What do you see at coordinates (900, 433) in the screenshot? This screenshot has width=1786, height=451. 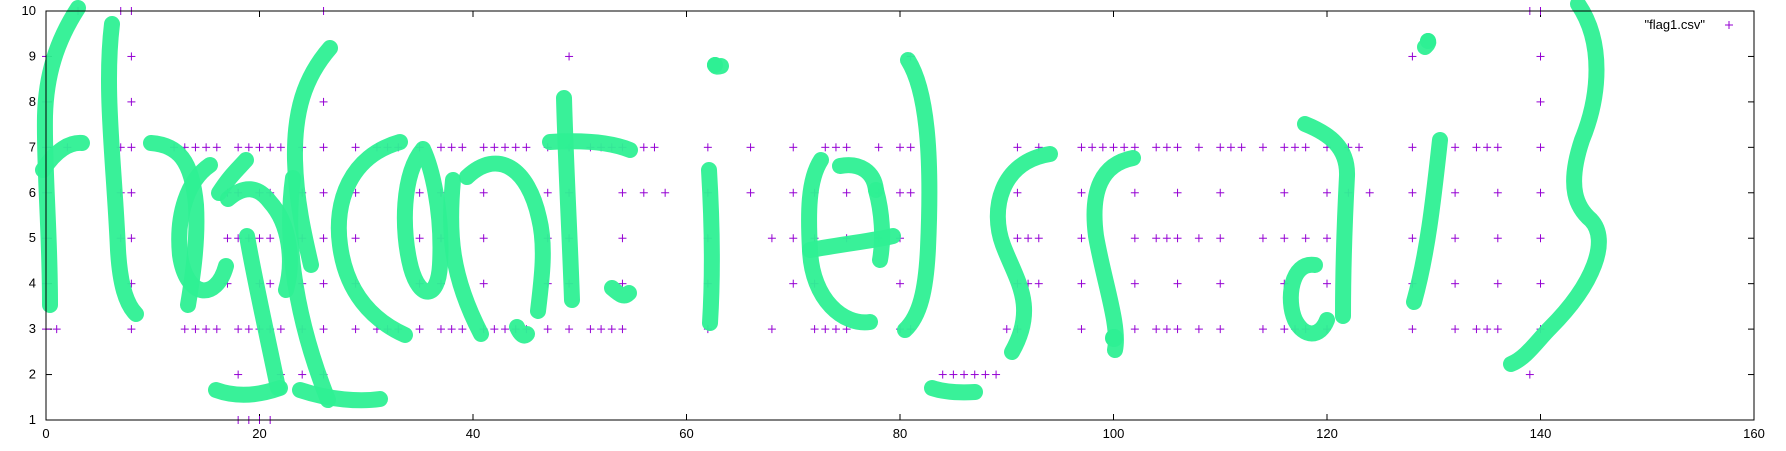 I see `x-tick-label-4: 80` at bounding box center [900, 433].